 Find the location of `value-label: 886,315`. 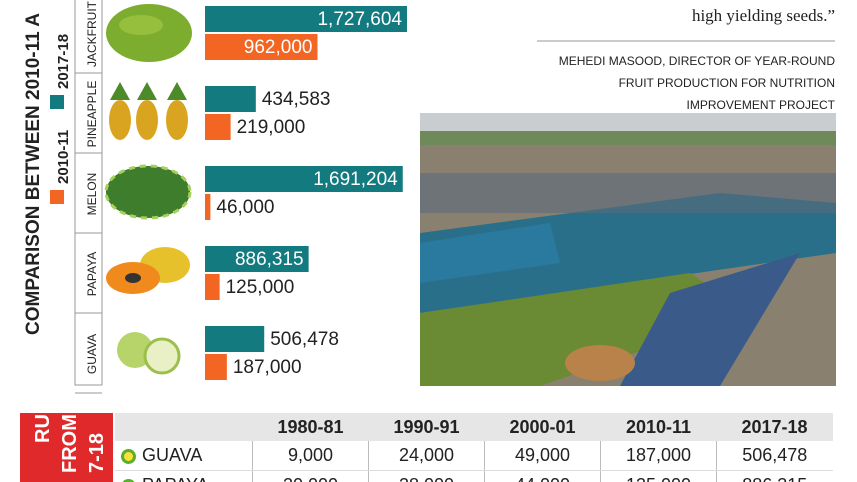

value-label: 886,315 is located at coordinates (269, 259).